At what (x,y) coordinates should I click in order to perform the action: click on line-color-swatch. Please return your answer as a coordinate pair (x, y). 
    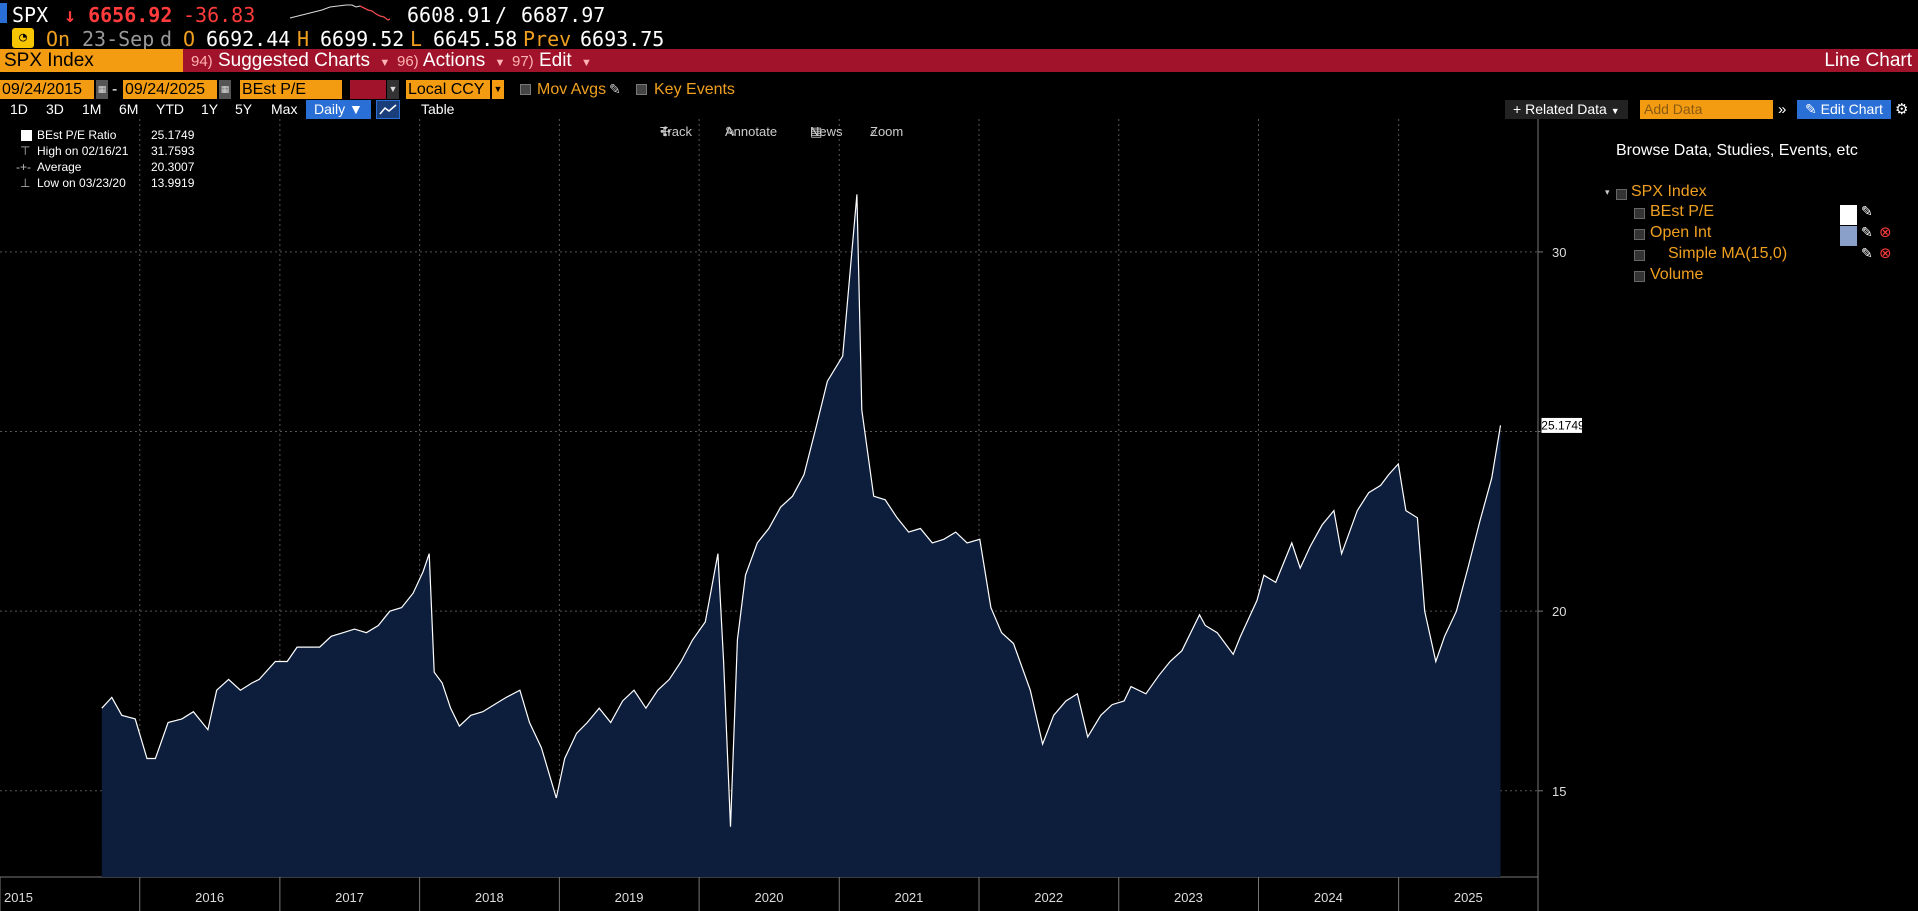
    Looking at the image, I should click on (368, 89).